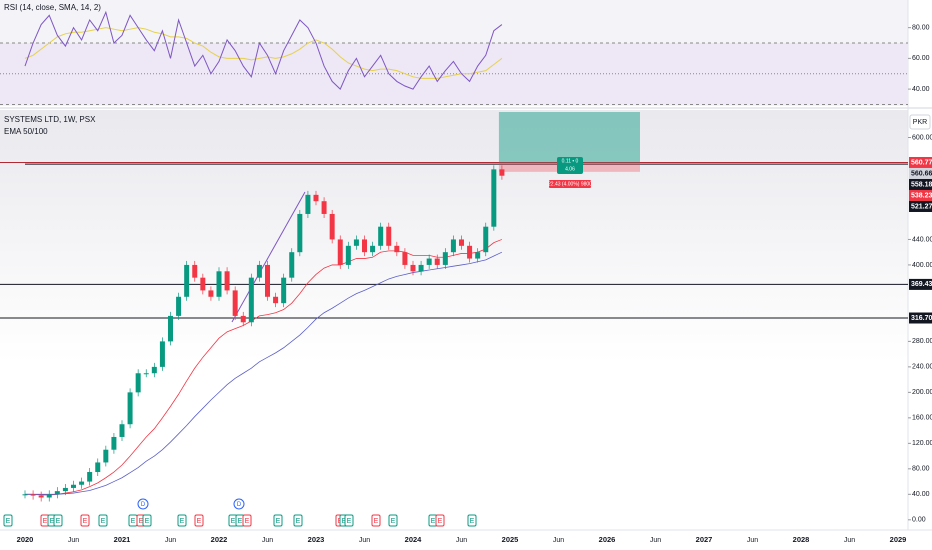 This screenshot has height=550, width=932. What do you see at coordinates (921, 184) in the screenshot?
I see `price-badge-label: 558.18` at bounding box center [921, 184].